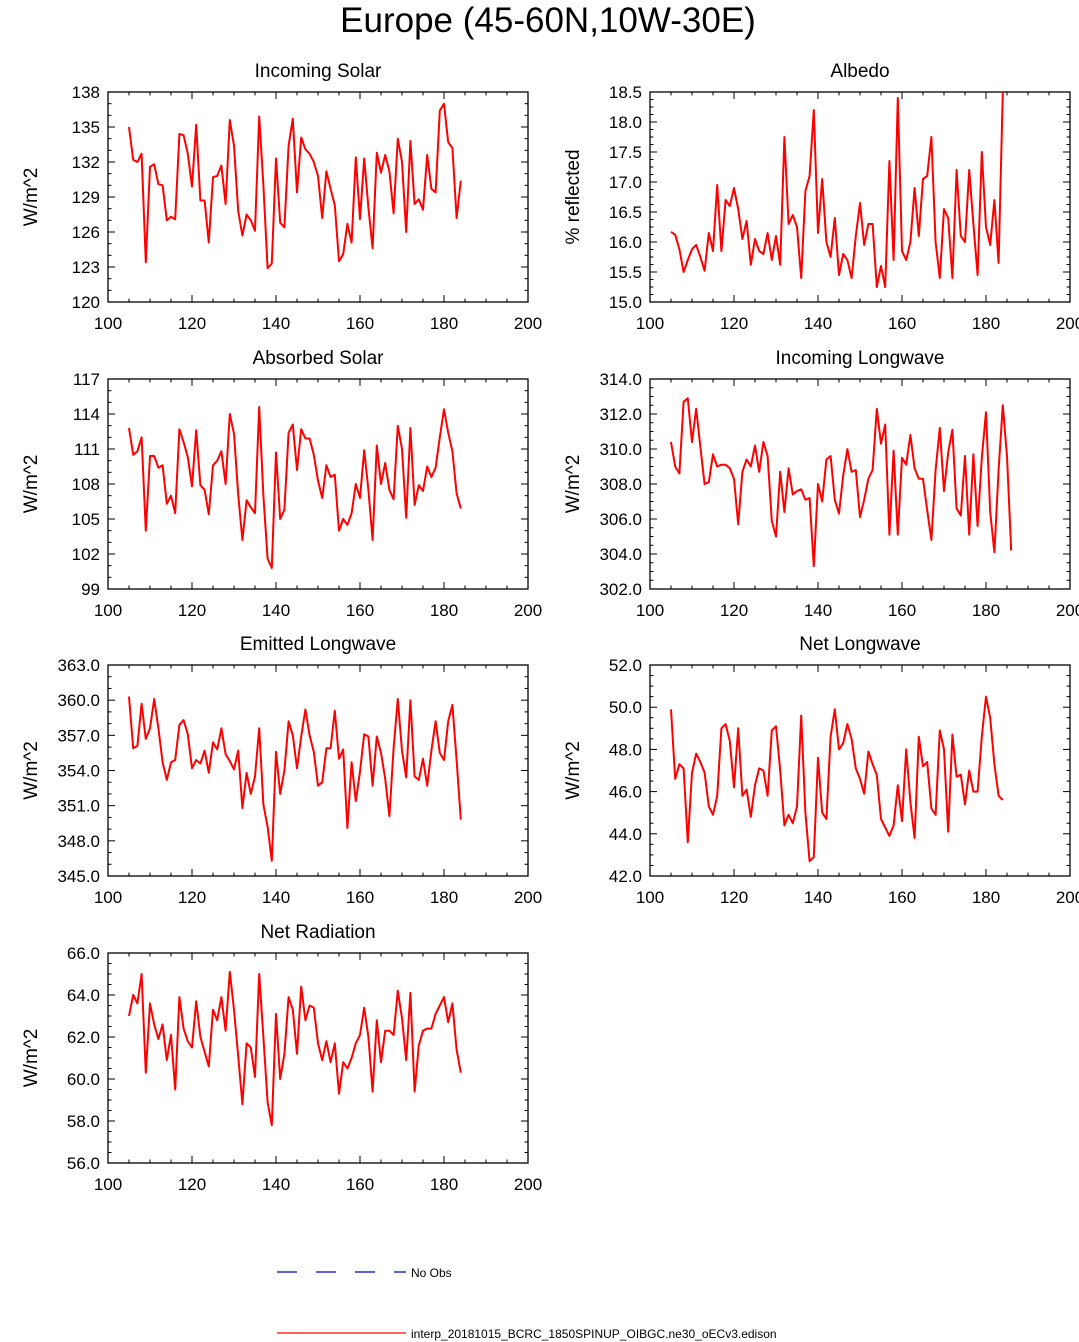  Describe the element at coordinates (1067, 610) in the screenshot. I see `incoming-longwave-xtick-label: 200` at that location.